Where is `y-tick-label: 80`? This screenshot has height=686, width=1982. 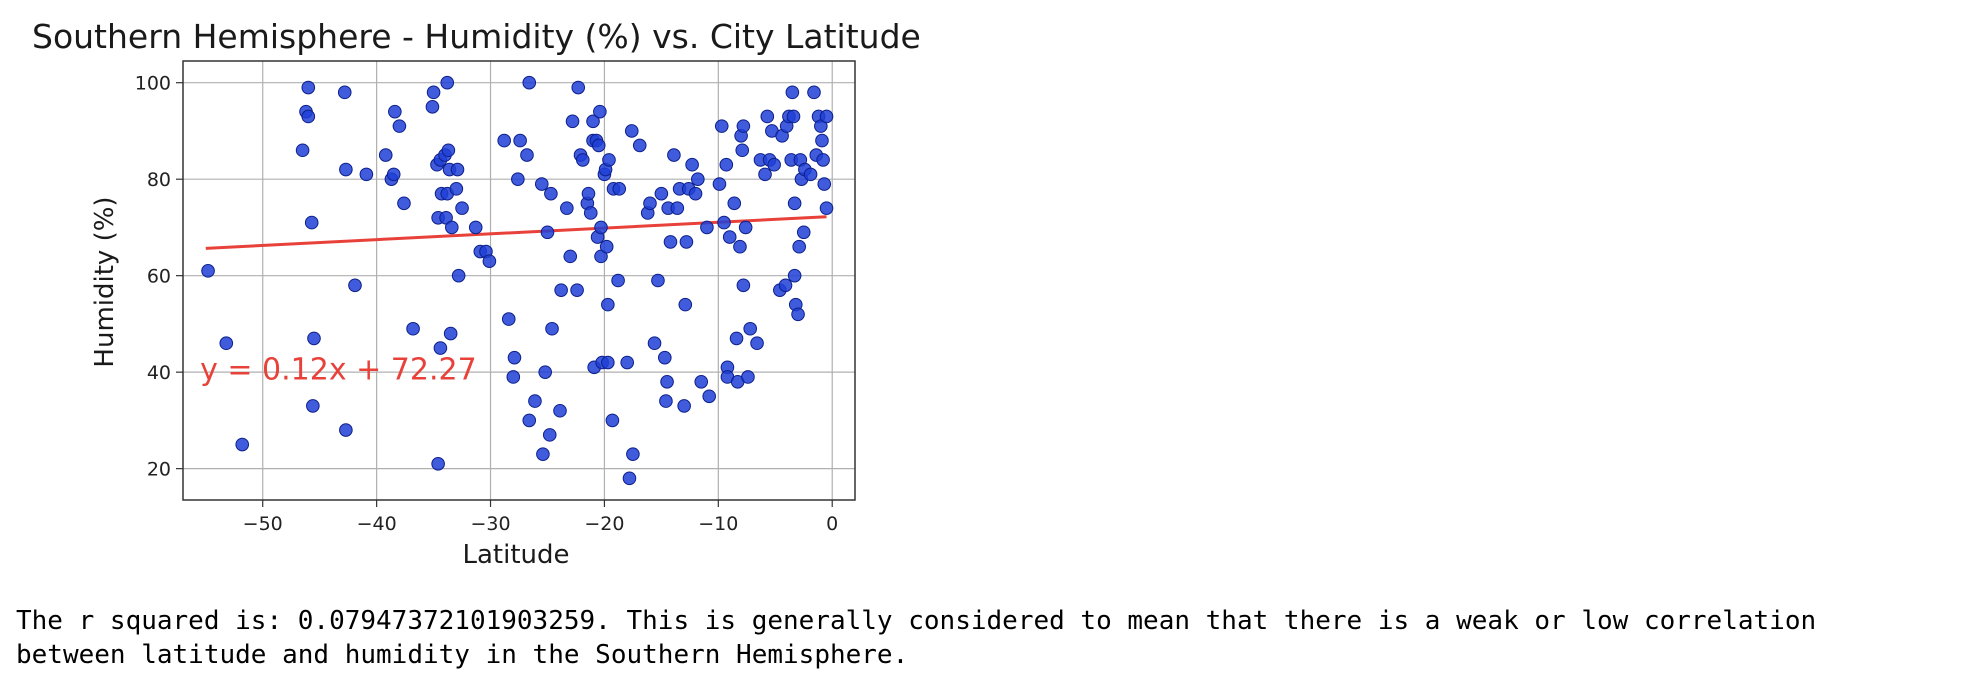
y-tick-label: 80 is located at coordinates (159, 180).